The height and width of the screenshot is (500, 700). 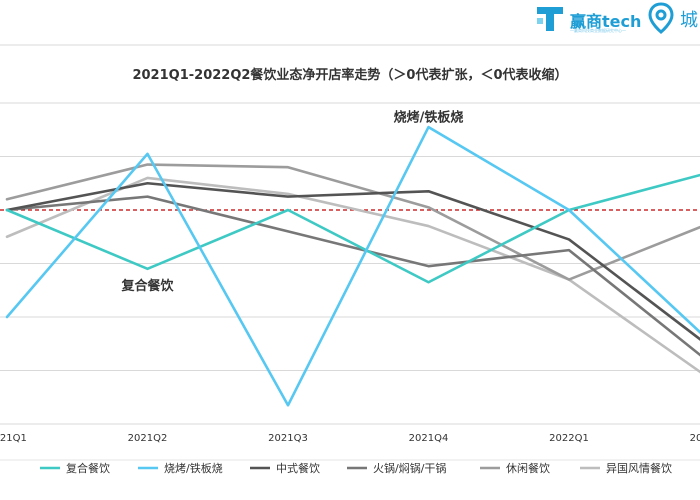 What do you see at coordinates (193, 468) in the screenshot?
I see `legend-label: 烧烤/铁板烧` at bounding box center [193, 468].